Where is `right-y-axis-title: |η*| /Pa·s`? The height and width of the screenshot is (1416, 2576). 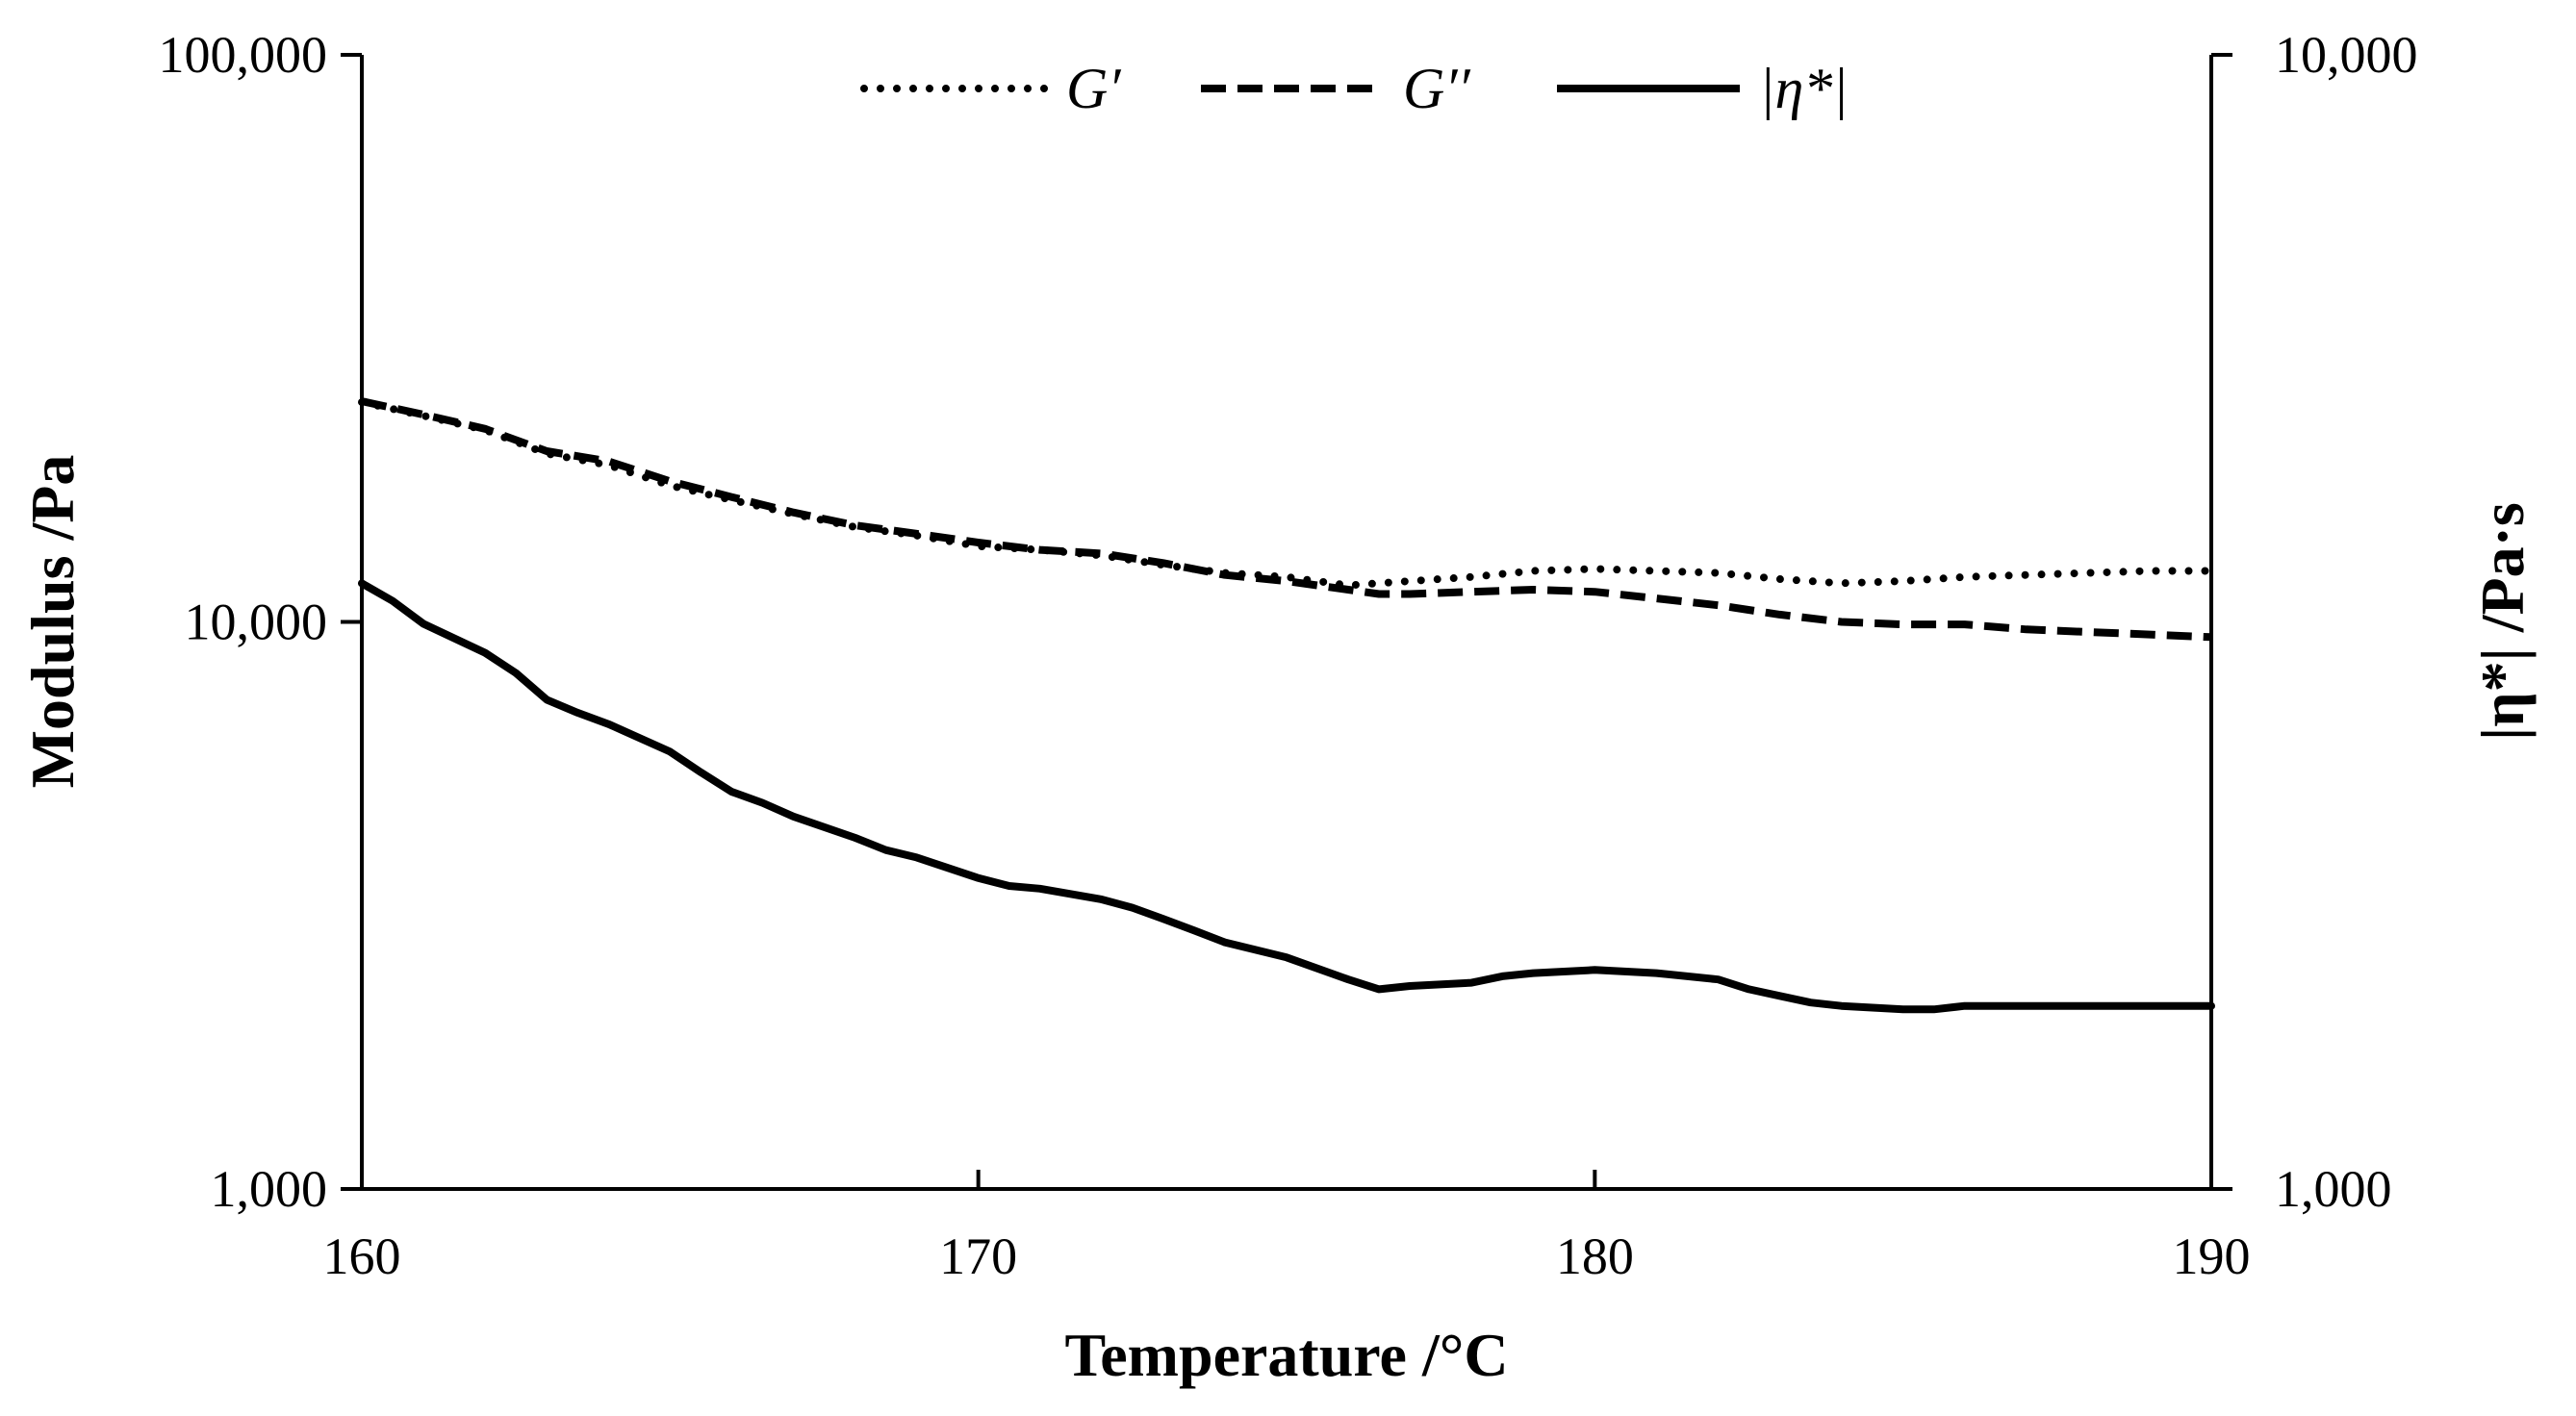
right-y-axis-title: |η*| /Pa·s is located at coordinates (2502, 621).